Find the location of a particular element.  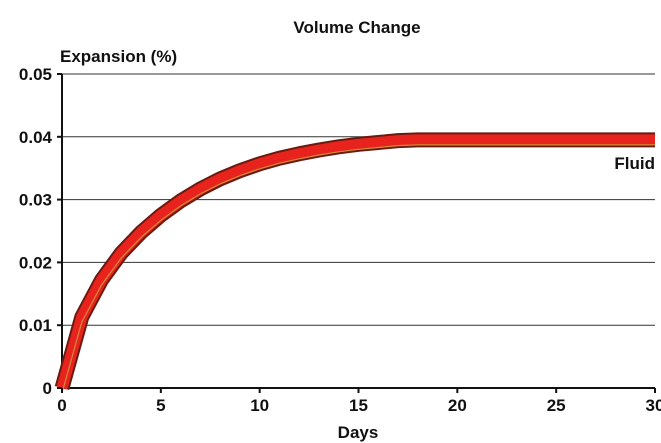

x-tick-labels: 0 5 10 15 20 25 30 is located at coordinates (359, 401).